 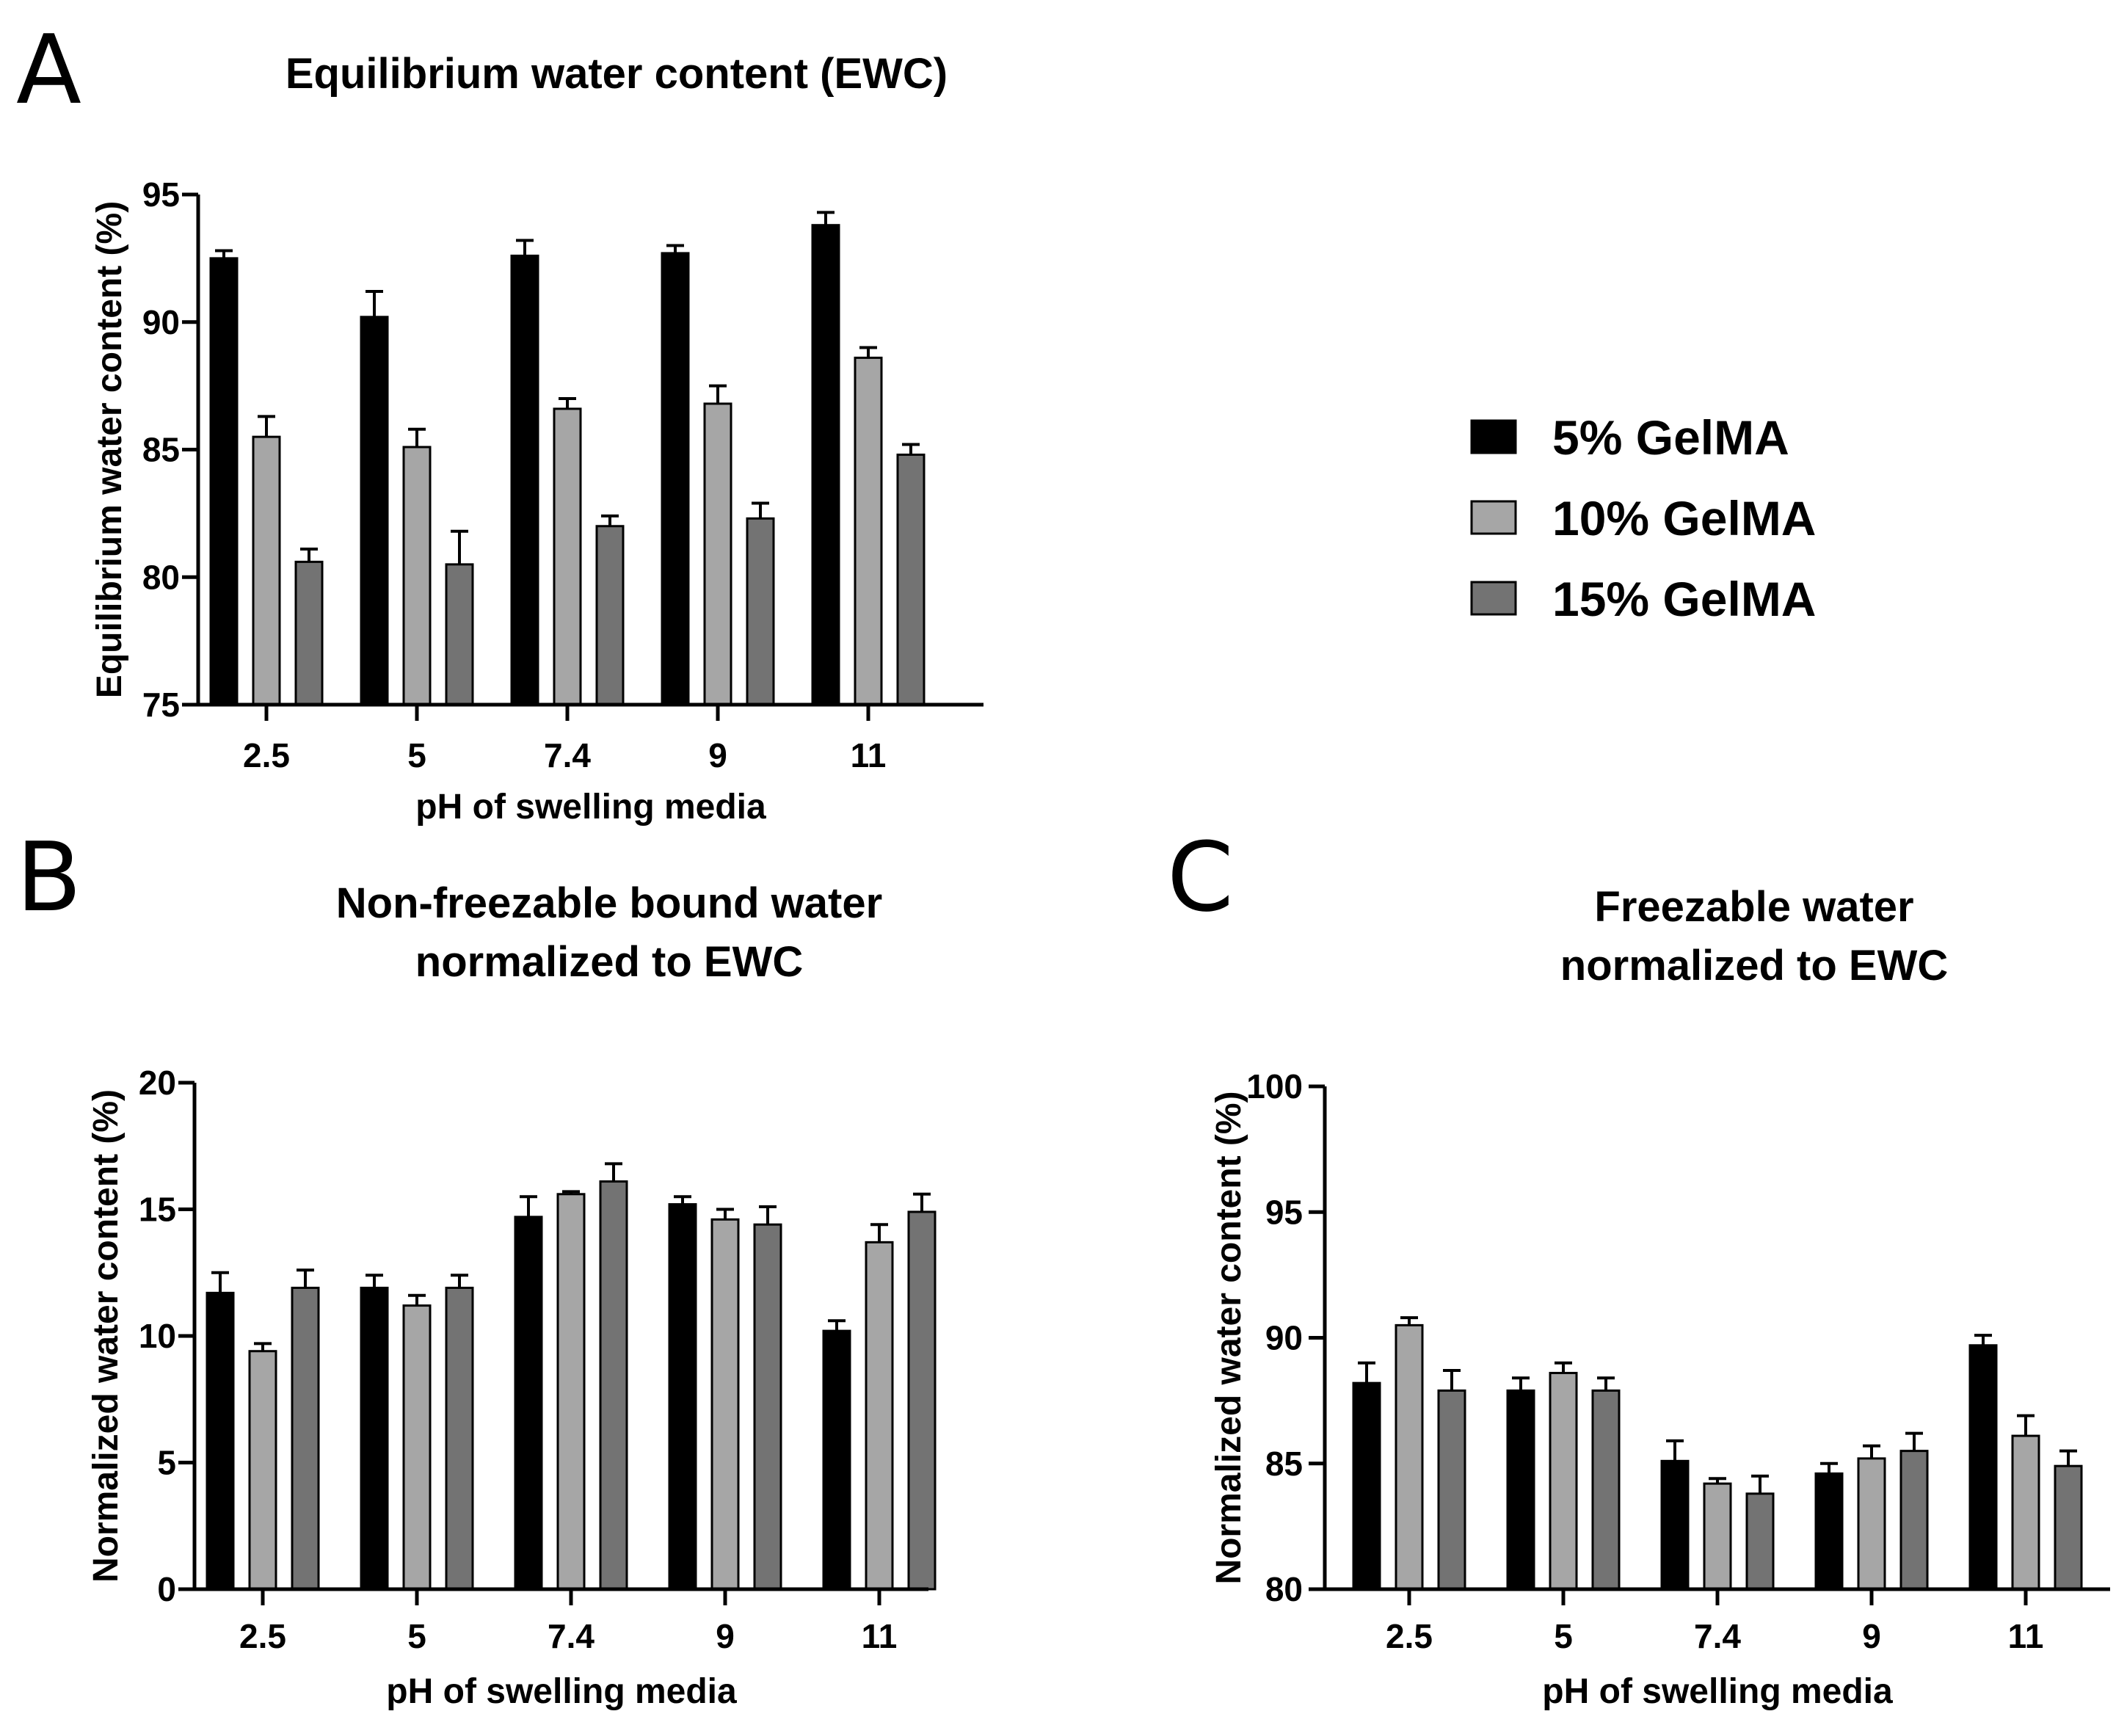 What do you see at coordinates (1200, 877) in the screenshot?
I see `panel-letter-c: C` at bounding box center [1200, 877].